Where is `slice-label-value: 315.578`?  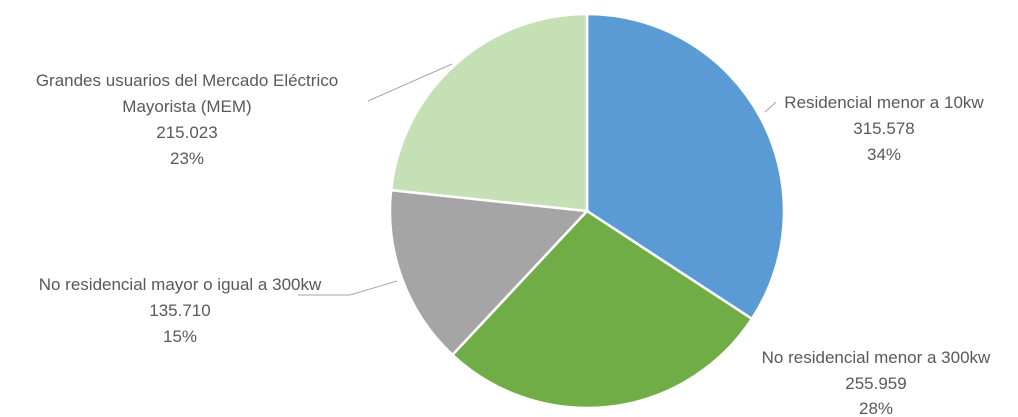 slice-label-value: 315.578 is located at coordinates (883, 128).